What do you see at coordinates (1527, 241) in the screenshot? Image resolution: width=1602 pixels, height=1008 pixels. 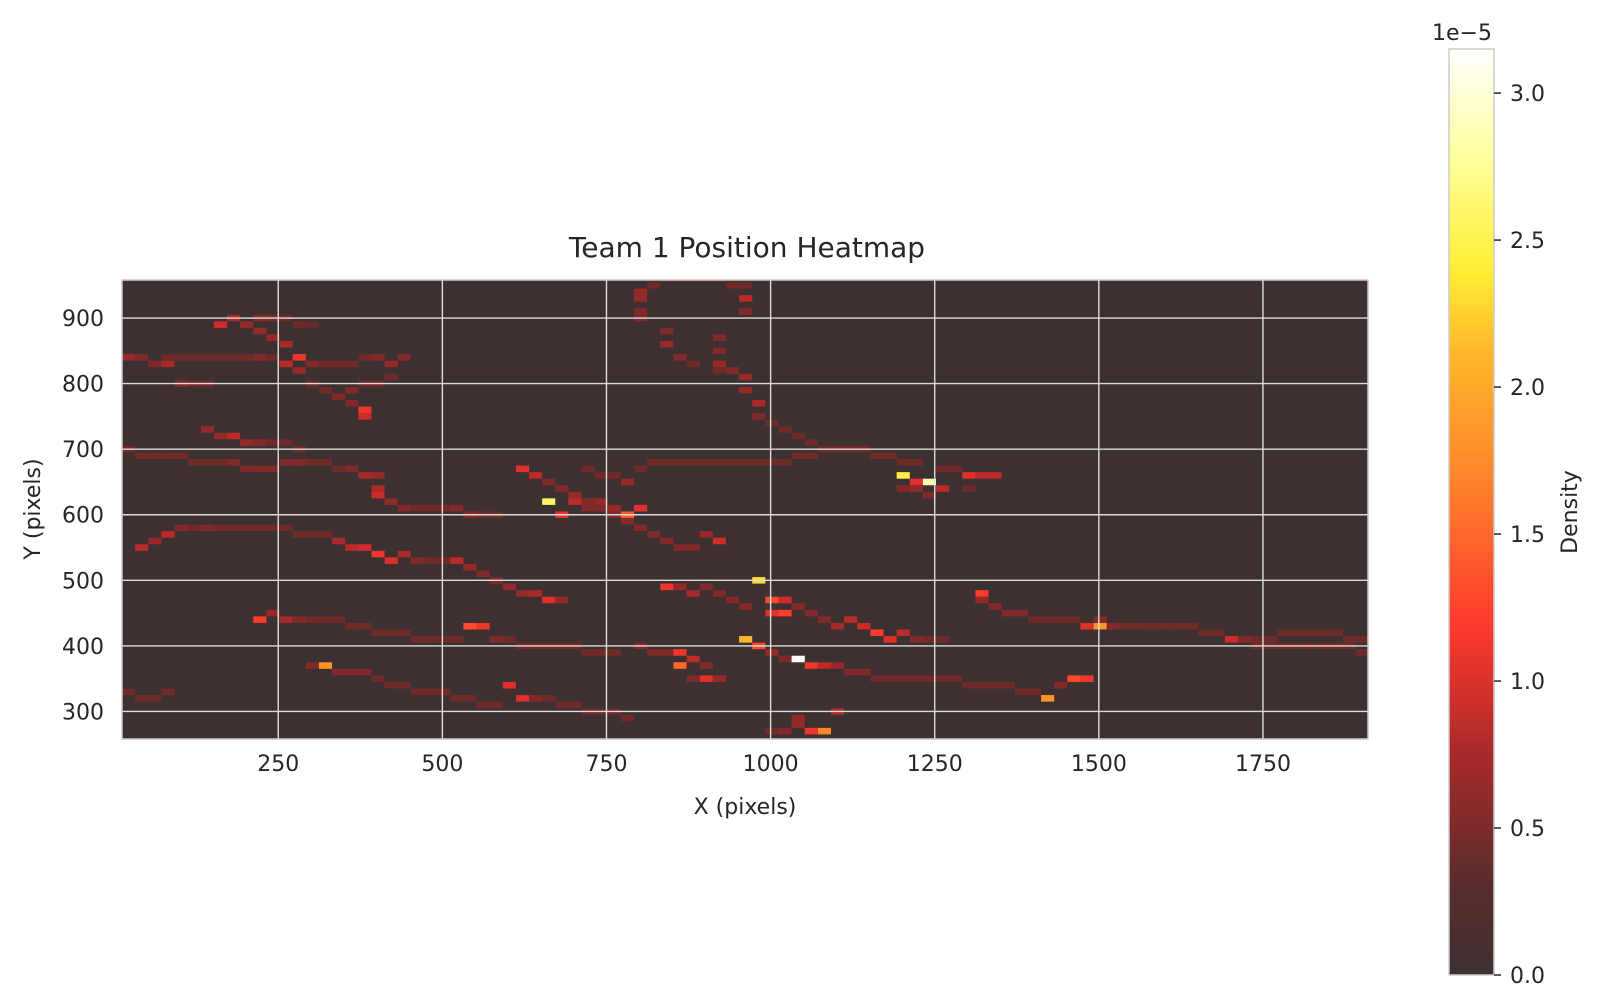 I see `colorbar-tick-label: 2.5` at bounding box center [1527, 241].